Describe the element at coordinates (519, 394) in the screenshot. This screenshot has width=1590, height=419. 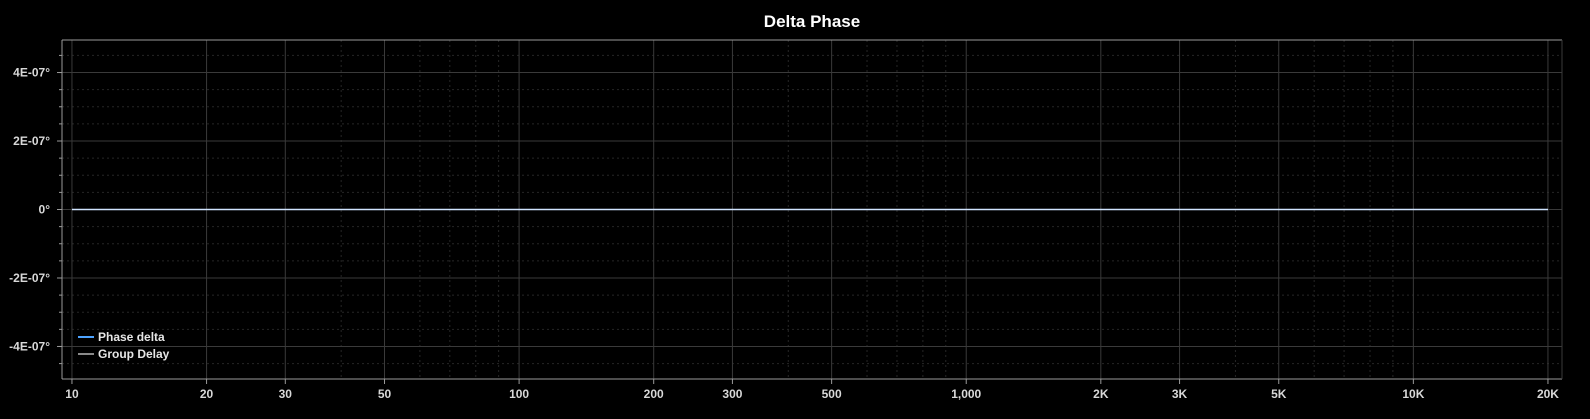
I see `x-tick-label: 100` at that location.